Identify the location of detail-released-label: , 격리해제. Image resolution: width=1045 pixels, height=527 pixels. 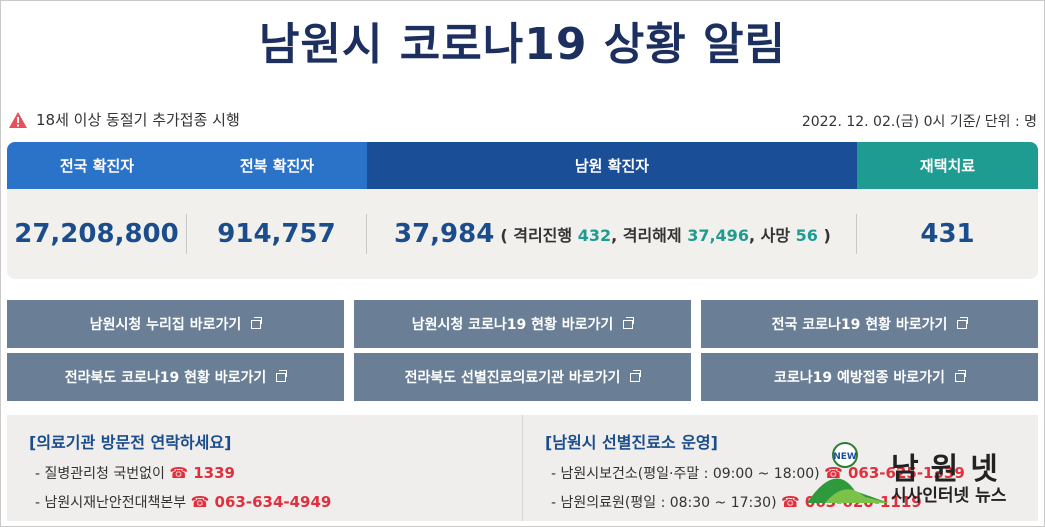
(649, 235).